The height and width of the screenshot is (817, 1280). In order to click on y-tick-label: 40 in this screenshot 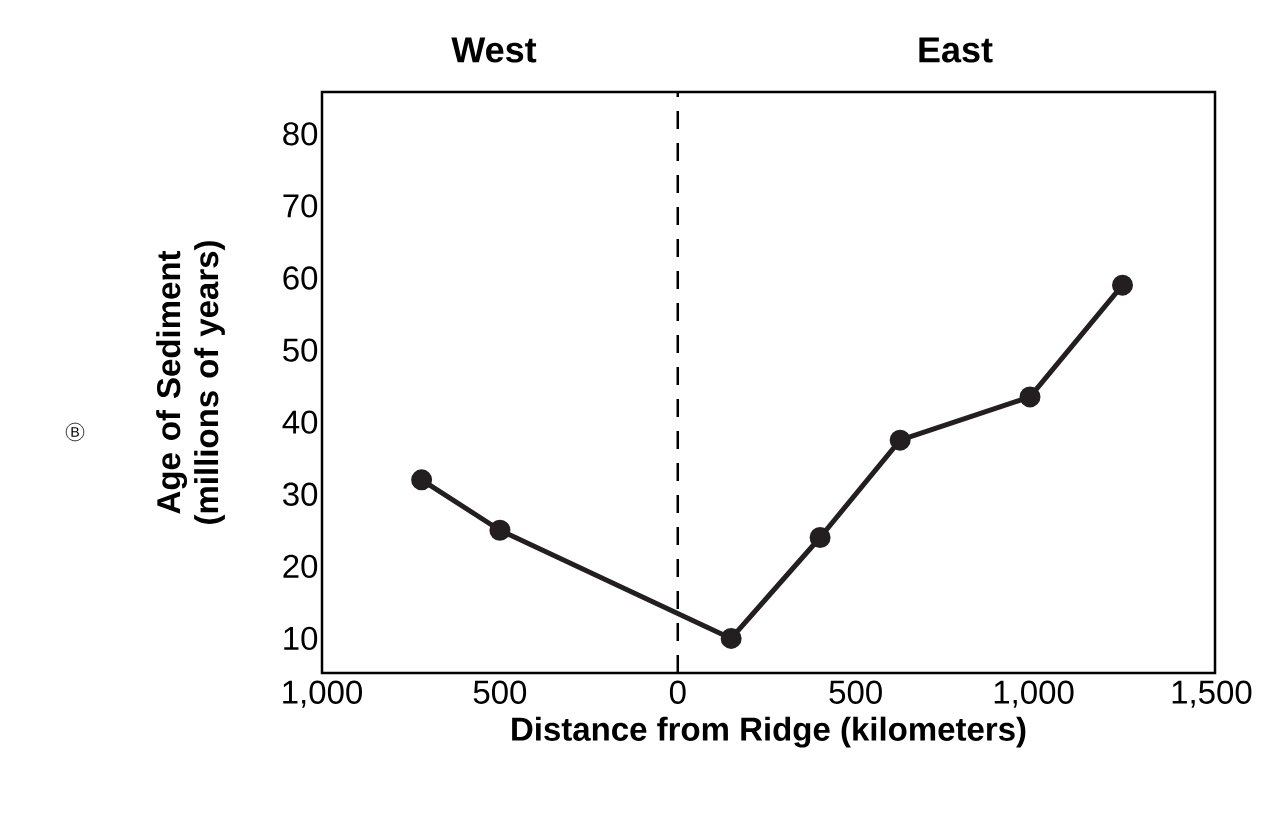, I will do `click(300, 422)`.